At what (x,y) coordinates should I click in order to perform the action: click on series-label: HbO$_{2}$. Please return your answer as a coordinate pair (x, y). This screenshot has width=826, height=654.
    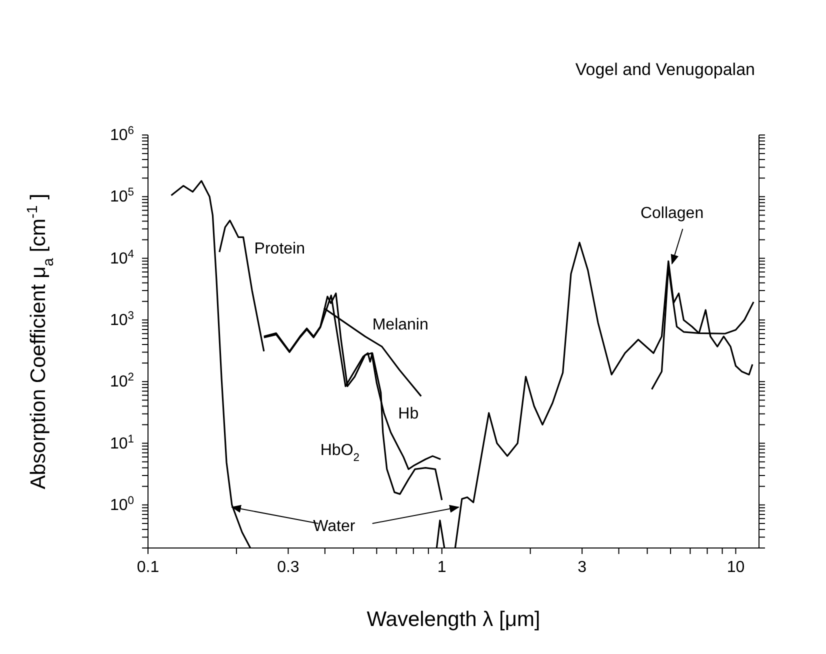
    Looking at the image, I should click on (340, 453).